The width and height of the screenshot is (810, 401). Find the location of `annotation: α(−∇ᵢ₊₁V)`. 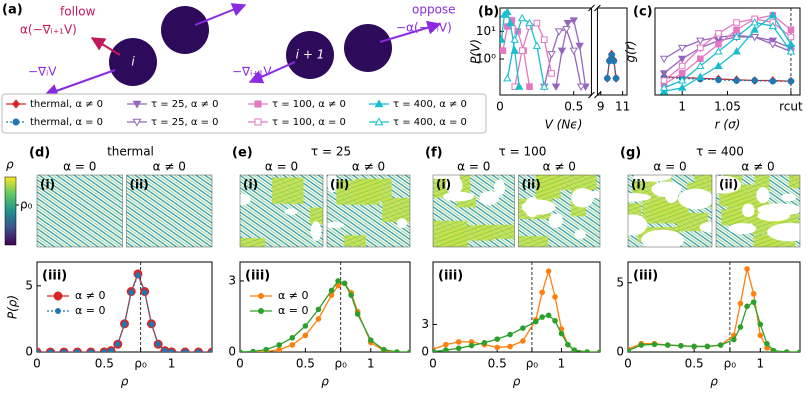

annotation: α(−∇ᵢ₊₁V) is located at coordinates (48, 30).